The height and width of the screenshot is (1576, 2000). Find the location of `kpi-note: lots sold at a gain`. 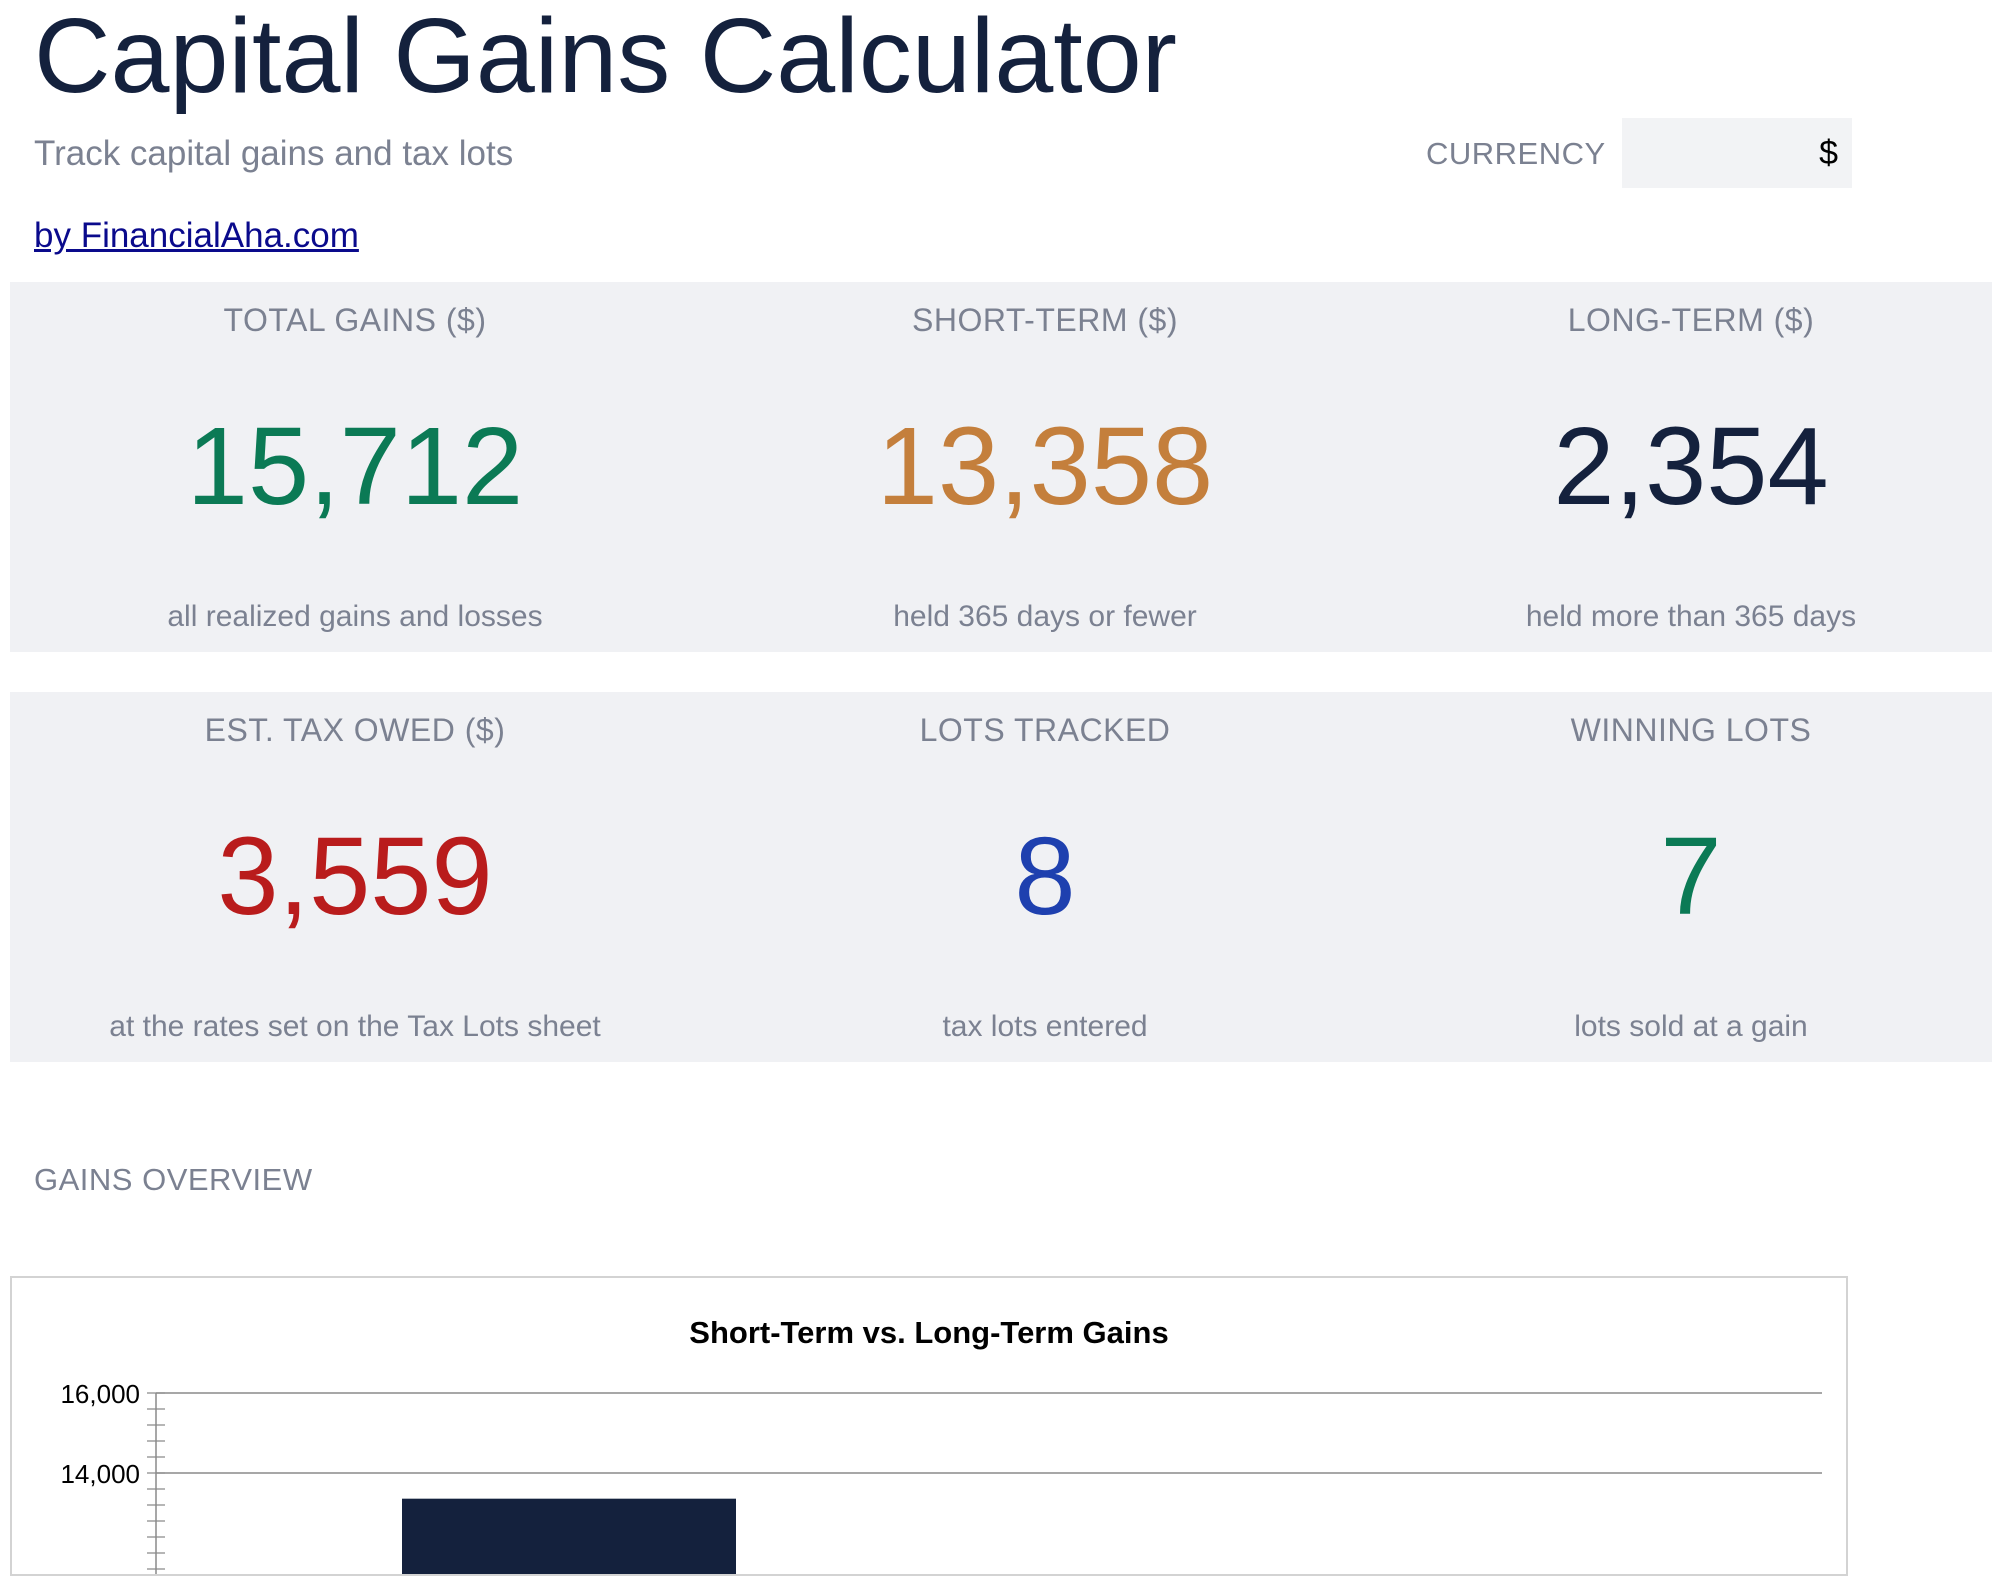

kpi-note: lots sold at a gain is located at coordinates (1691, 1026).